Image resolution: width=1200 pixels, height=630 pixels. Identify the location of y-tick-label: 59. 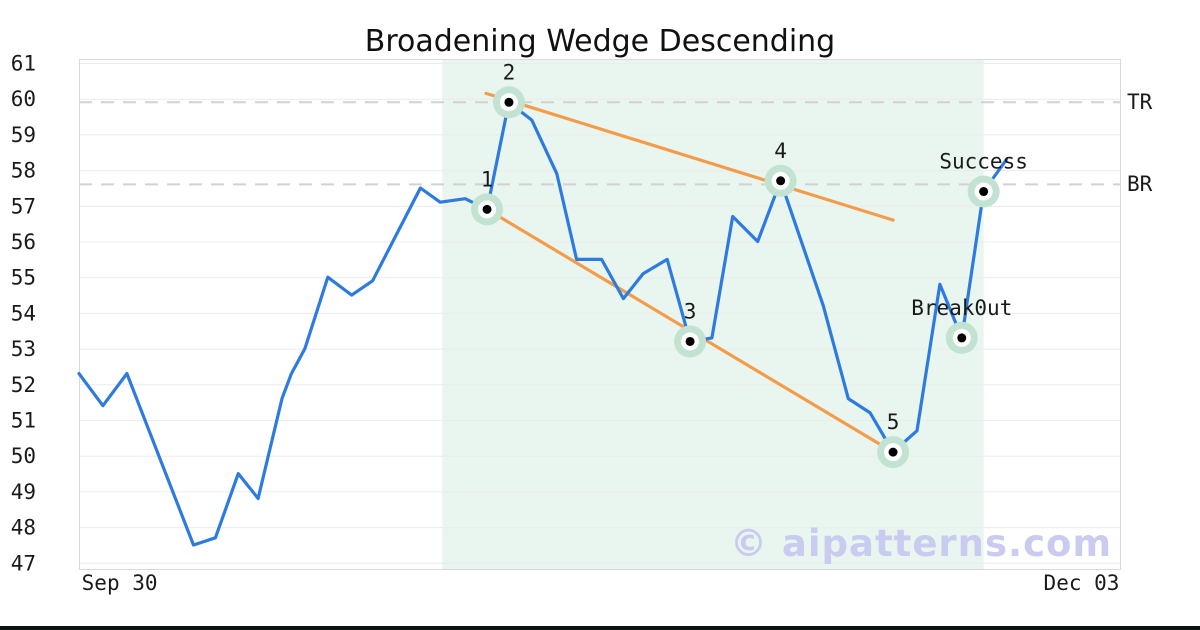
(23, 135).